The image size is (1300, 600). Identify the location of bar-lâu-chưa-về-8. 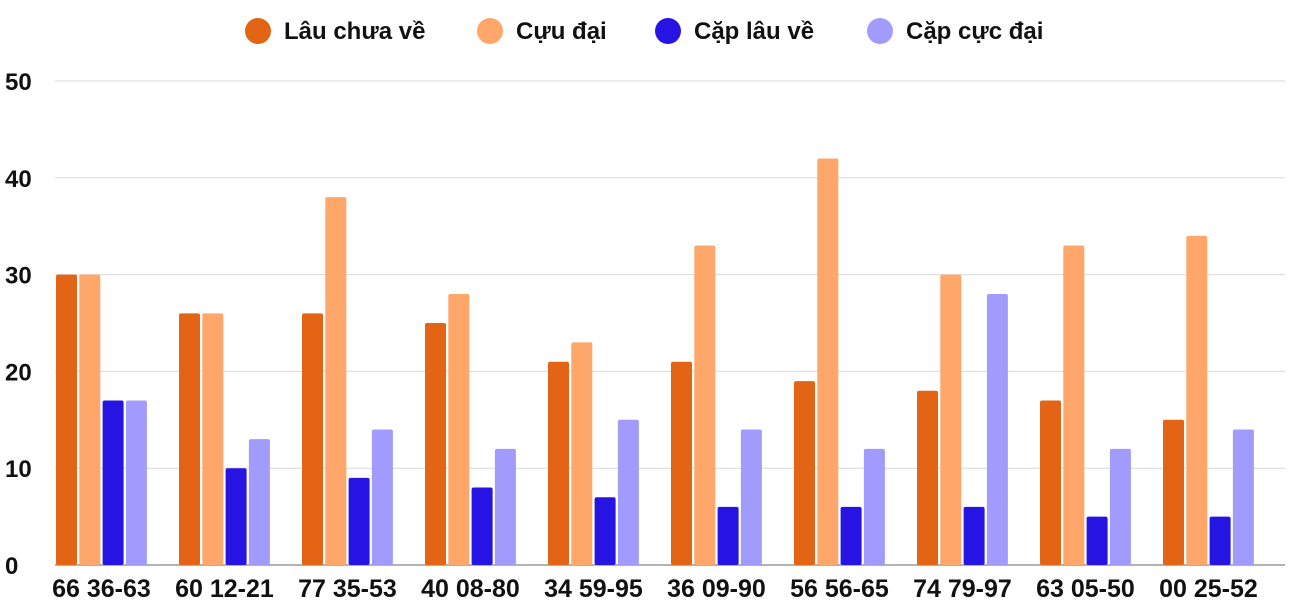
(1050, 482).